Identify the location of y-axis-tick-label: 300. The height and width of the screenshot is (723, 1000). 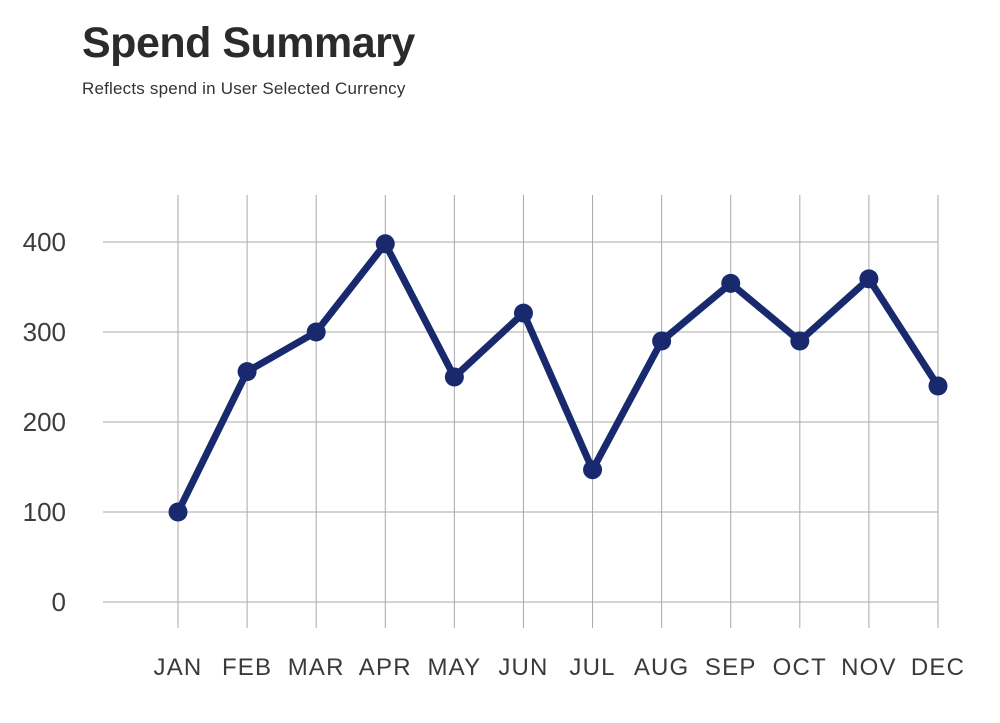
(44, 332).